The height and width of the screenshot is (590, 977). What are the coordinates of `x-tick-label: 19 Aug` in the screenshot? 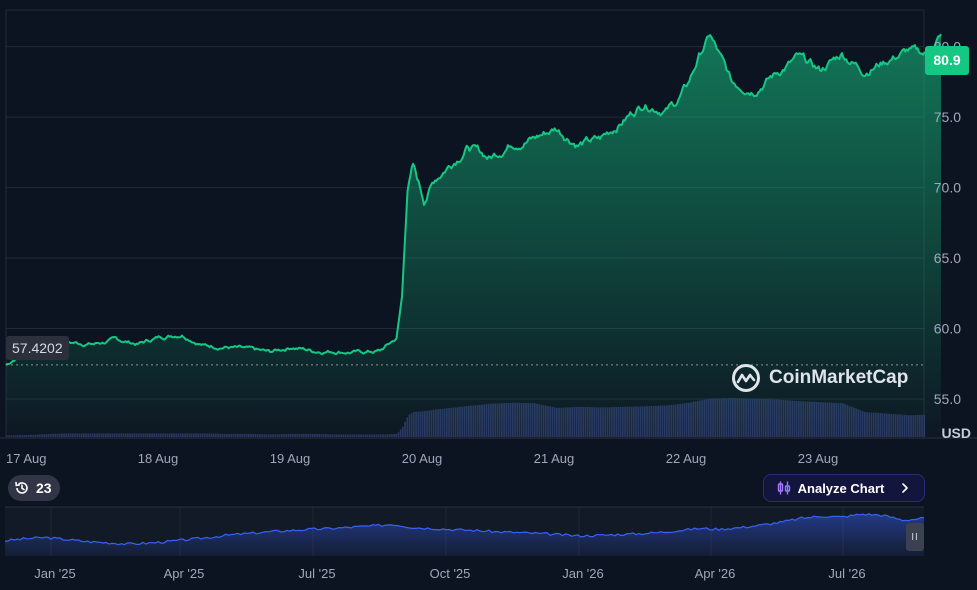 It's located at (290, 458).